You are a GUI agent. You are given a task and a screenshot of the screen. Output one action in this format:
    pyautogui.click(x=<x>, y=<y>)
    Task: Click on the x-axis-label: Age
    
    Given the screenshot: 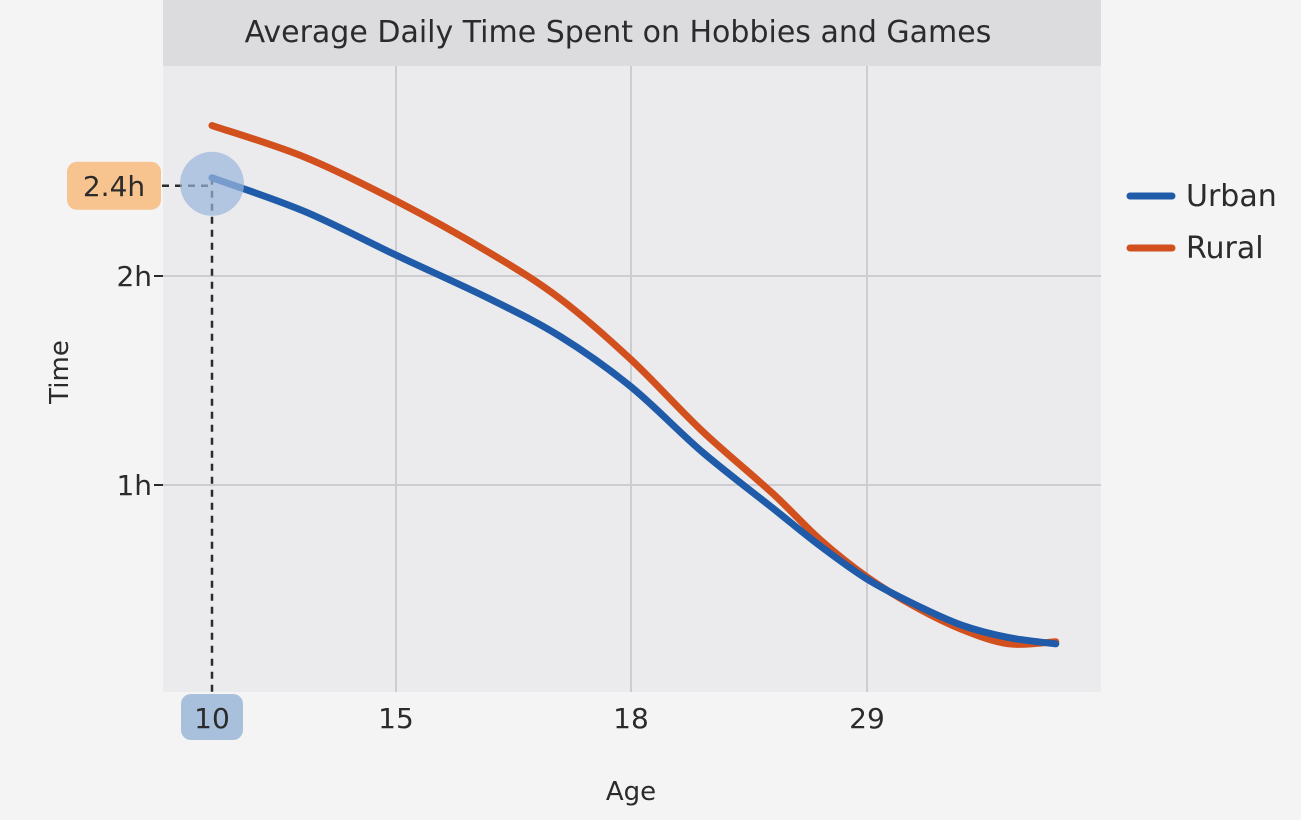 What is the action you would take?
    pyautogui.click(x=631, y=792)
    